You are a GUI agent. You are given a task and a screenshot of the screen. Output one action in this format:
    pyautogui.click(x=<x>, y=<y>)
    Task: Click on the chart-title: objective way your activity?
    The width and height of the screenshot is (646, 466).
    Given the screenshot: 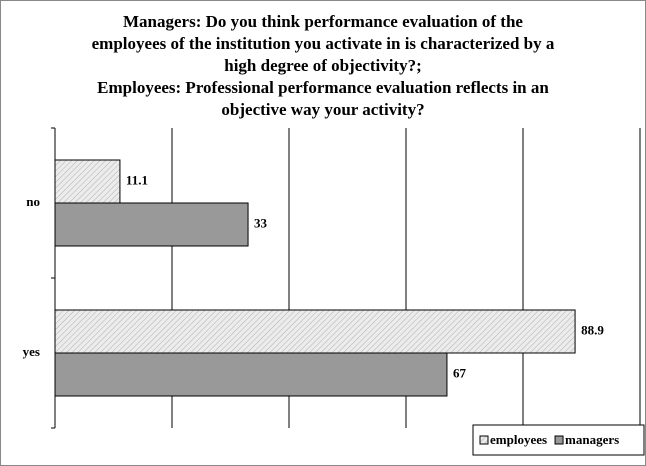 What is the action you would take?
    pyautogui.click(x=322, y=109)
    